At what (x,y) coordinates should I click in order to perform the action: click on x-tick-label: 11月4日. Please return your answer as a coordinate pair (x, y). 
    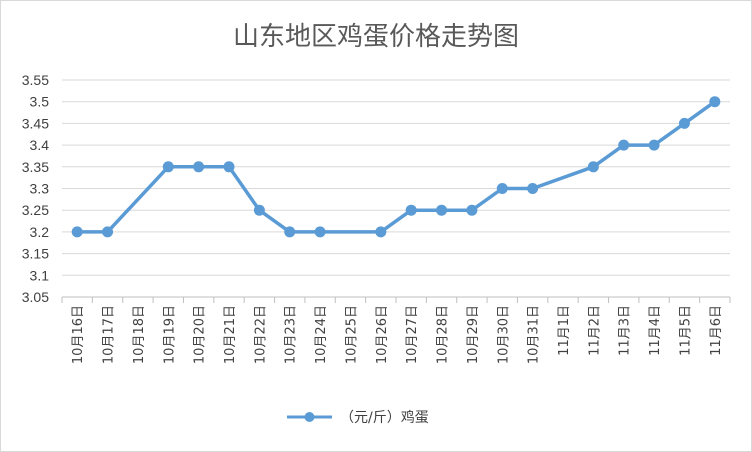
    Looking at the image, I should click on (655, 330).